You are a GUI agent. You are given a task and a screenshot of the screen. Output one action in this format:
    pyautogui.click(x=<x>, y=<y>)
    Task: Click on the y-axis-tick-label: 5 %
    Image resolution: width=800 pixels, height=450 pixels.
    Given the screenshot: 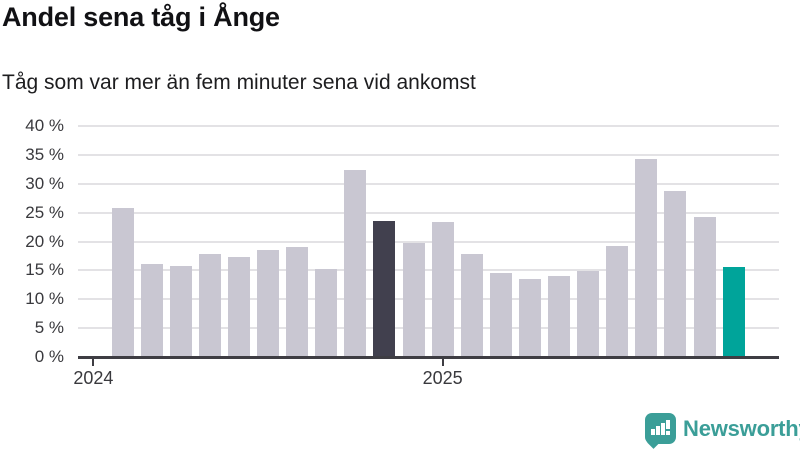 What is the action you would take?
    pyautogui.click(x=49, y=328)
    